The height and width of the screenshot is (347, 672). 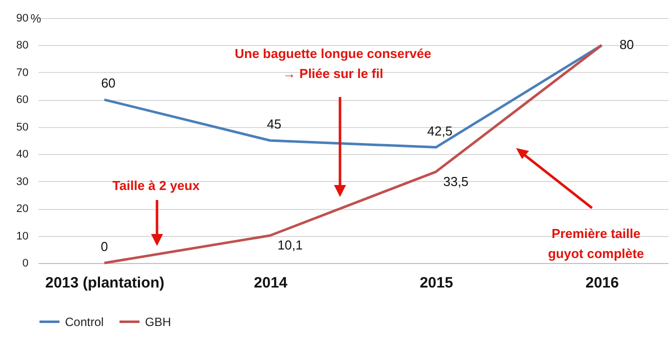 I want to click on y-axis-title: %, so click(x=36, y=19).